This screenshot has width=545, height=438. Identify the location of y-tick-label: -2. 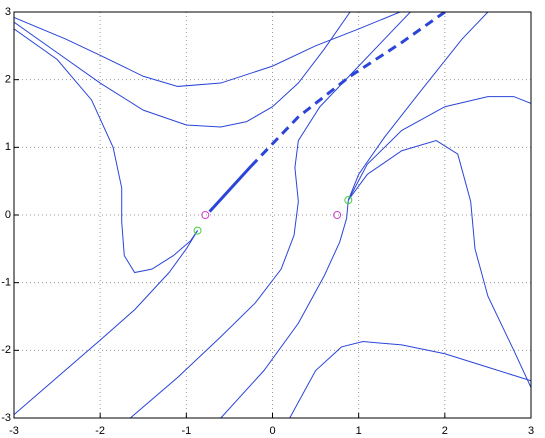
(6, 350).